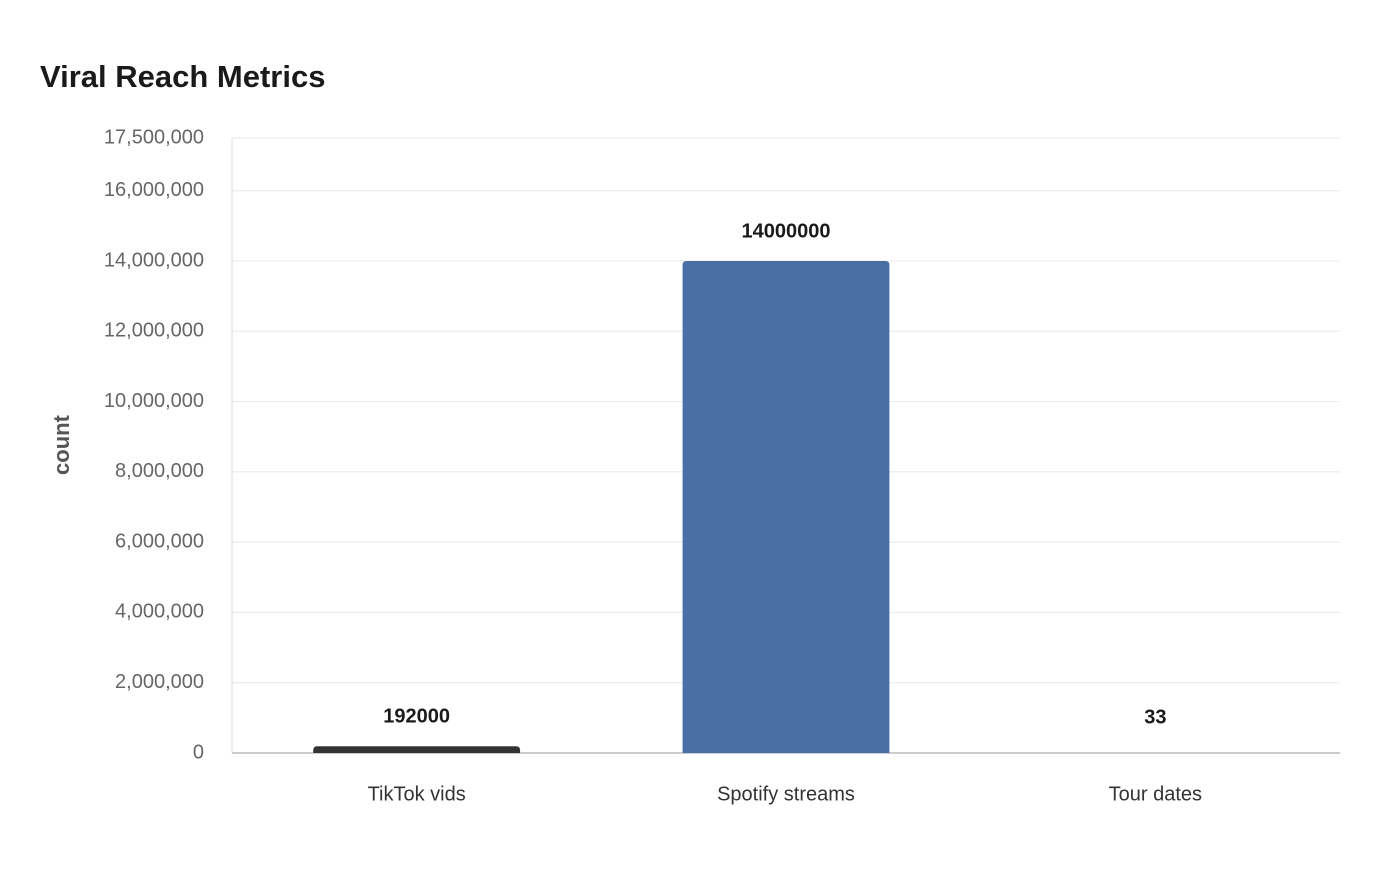 This screenshot has width=1400, height=880. What do you see at coordinates (416, 717) in the screenshot?
I see `value-label: 192000` at bounding box center [416, 717].